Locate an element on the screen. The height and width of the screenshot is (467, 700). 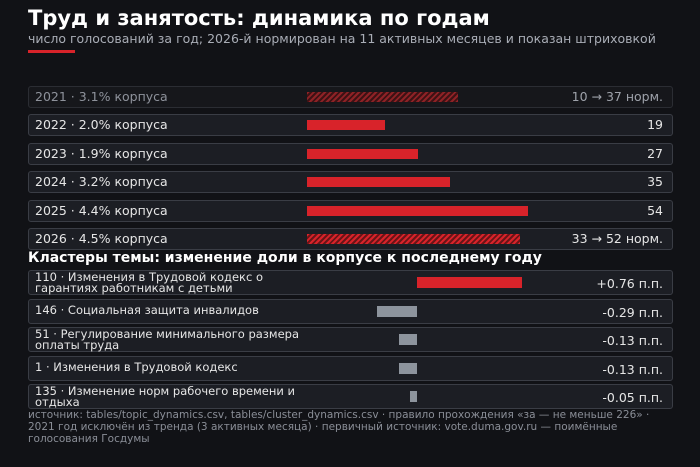
cluster-value-label: -0.05 п.п. is located at coordinates (632, 397).